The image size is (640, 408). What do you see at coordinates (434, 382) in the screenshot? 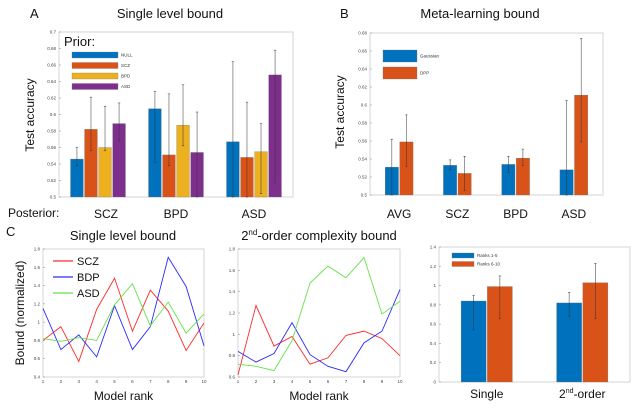
I see `y-tick-label: 0` at bounding box center [434, 382].